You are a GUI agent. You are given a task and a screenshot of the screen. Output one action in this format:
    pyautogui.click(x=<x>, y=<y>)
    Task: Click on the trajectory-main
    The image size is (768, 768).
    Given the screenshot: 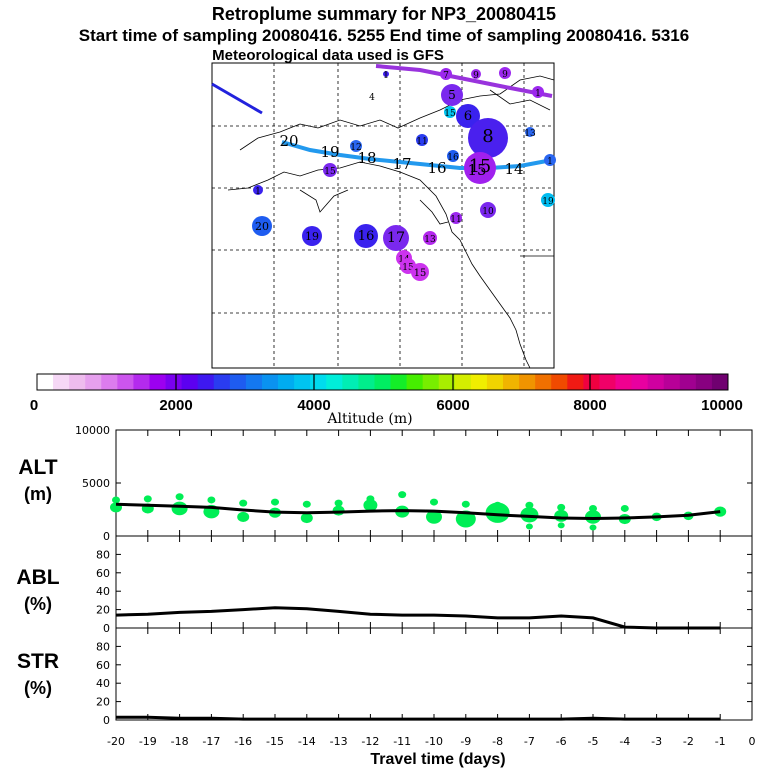 What is the action you would take?
    pyautogui.click(x=417, y=155)
    